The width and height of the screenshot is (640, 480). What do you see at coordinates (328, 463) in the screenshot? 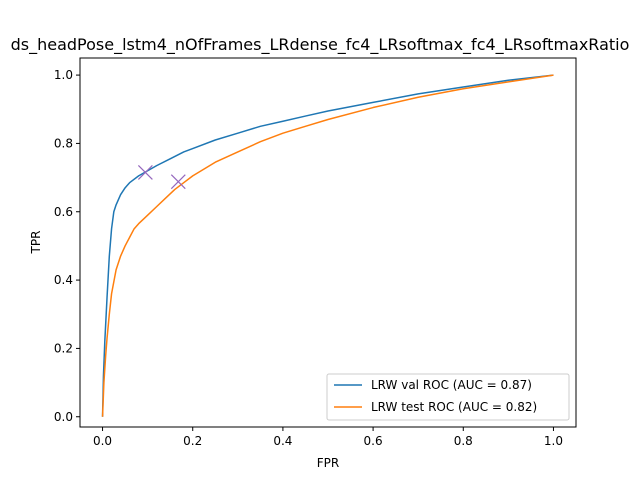
I see `x-axis-label: FPR` at bounding box center [328, 463].